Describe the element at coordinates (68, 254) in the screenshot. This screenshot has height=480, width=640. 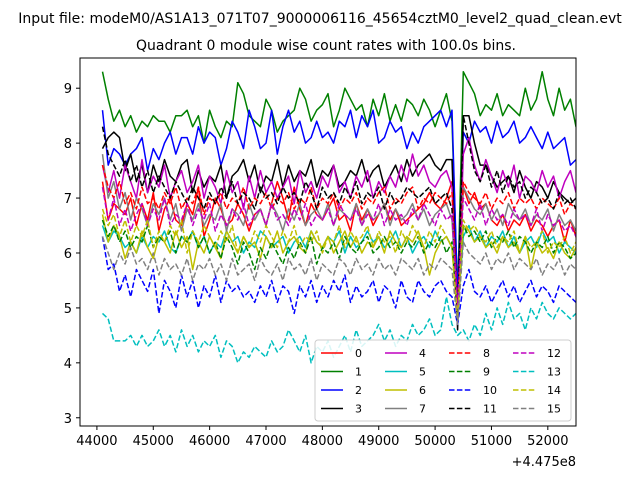
I see `y-tick-label: 6` at that location.